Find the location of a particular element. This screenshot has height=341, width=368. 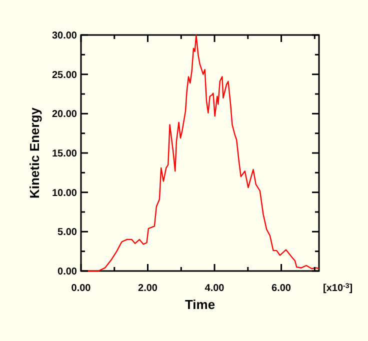

y-tick-label: 10.00 is located at coordinates (65, 193).